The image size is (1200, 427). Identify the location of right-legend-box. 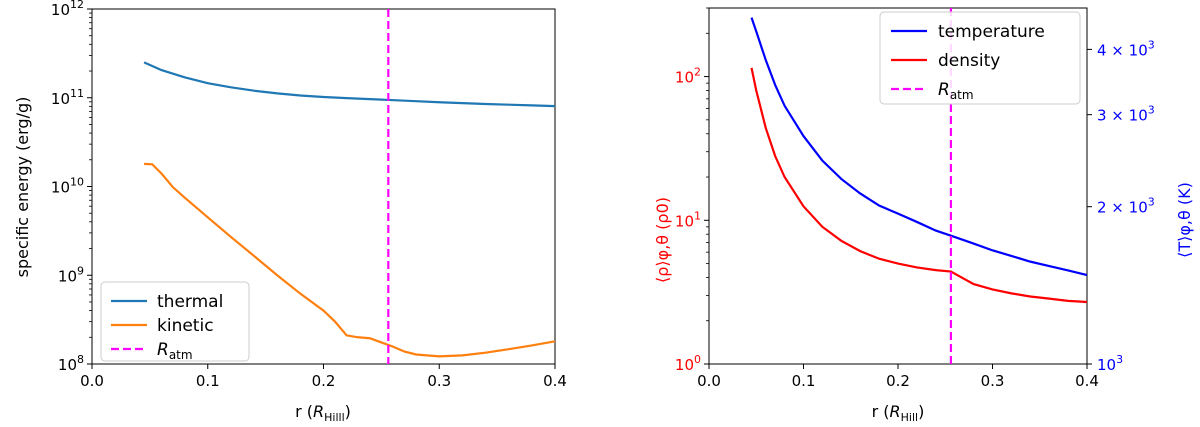
(980, 58).